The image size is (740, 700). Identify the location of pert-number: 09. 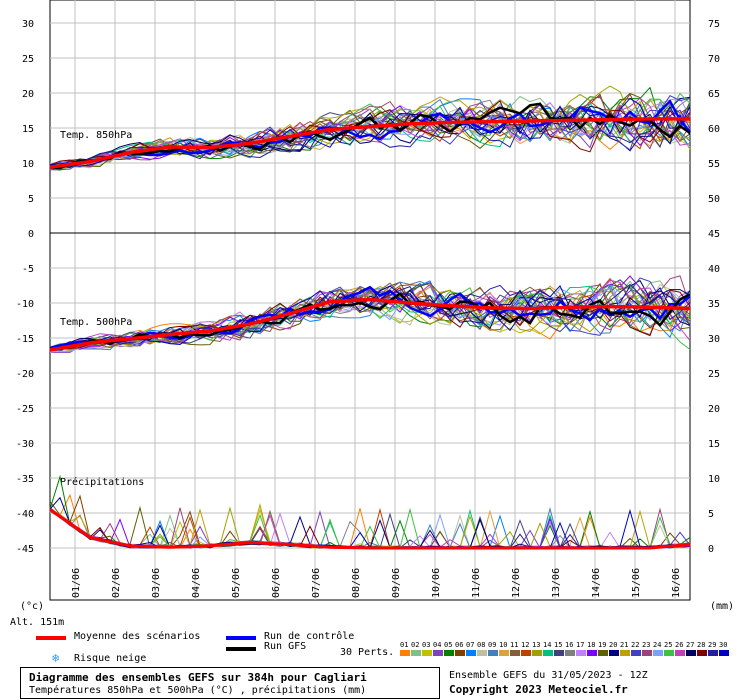
(492, 645).